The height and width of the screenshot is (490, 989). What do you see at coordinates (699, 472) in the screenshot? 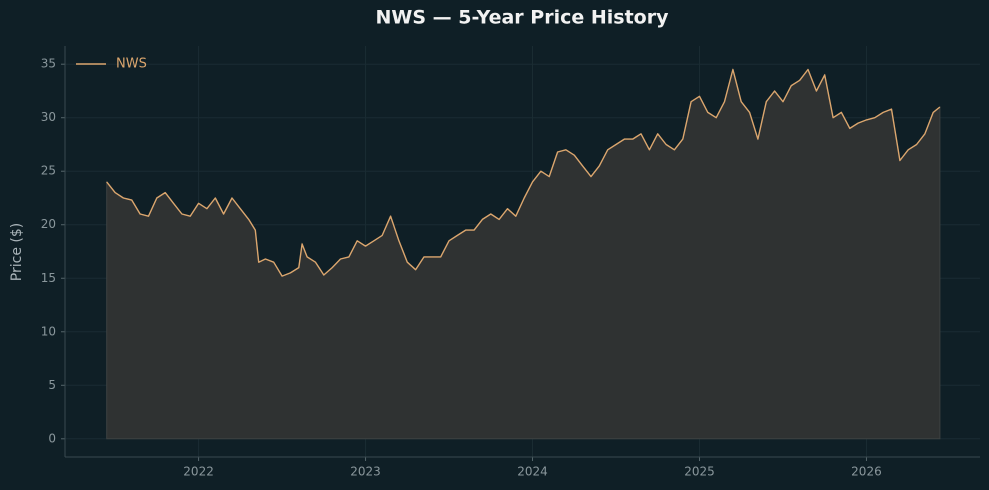
I see `x-tick-label: 2025` at bounding box center [699, 472].